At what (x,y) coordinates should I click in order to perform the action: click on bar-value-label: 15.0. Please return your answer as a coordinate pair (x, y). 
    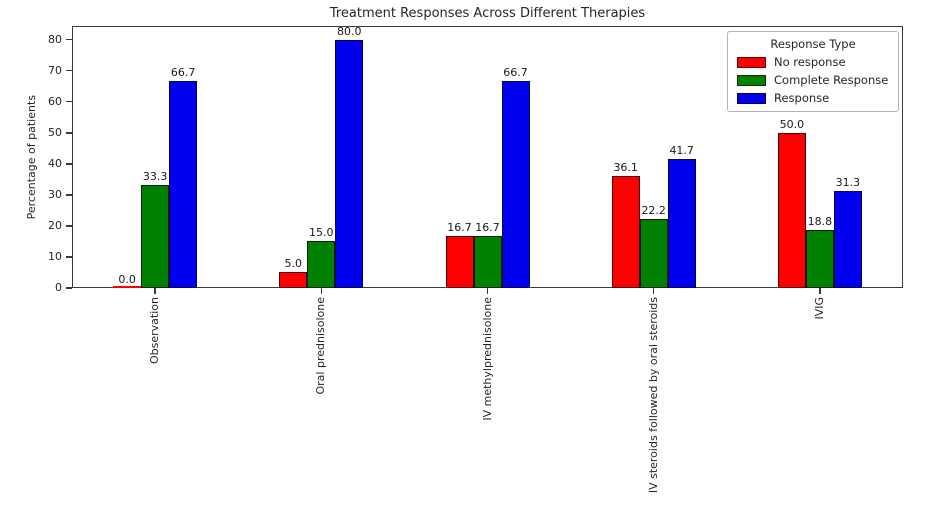
    Looking at the image, I should click on (321, 233).